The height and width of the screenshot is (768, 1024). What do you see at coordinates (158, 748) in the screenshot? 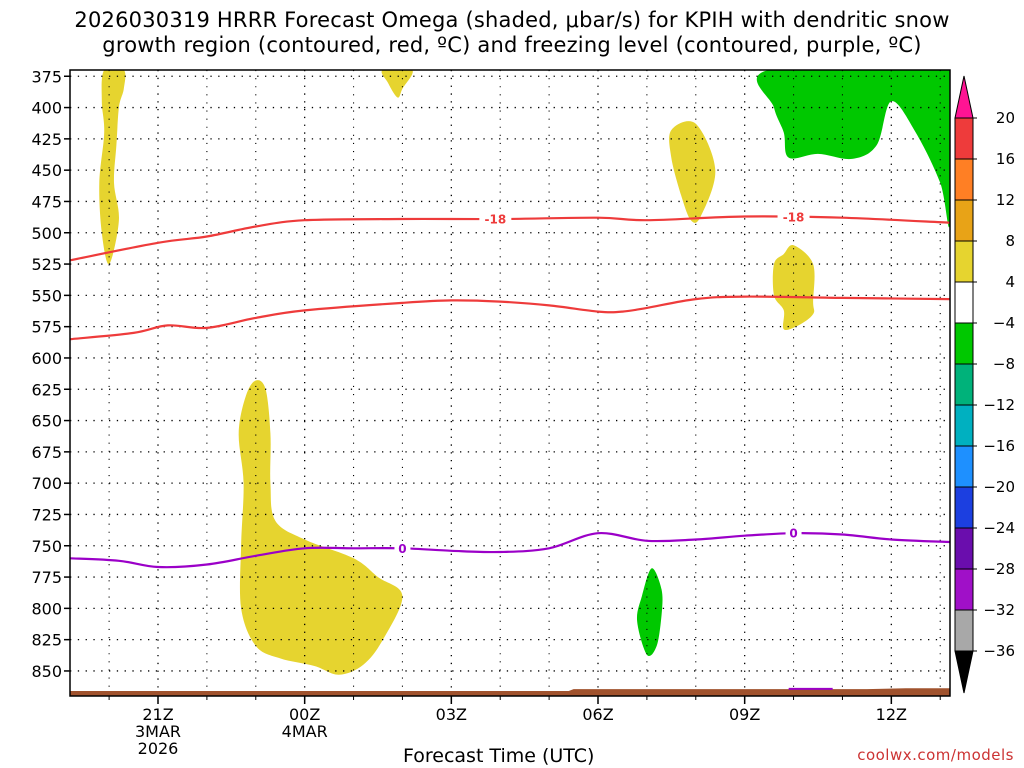
I see `x-tick-sublabel: 2026` at bounding box center [158, 748].